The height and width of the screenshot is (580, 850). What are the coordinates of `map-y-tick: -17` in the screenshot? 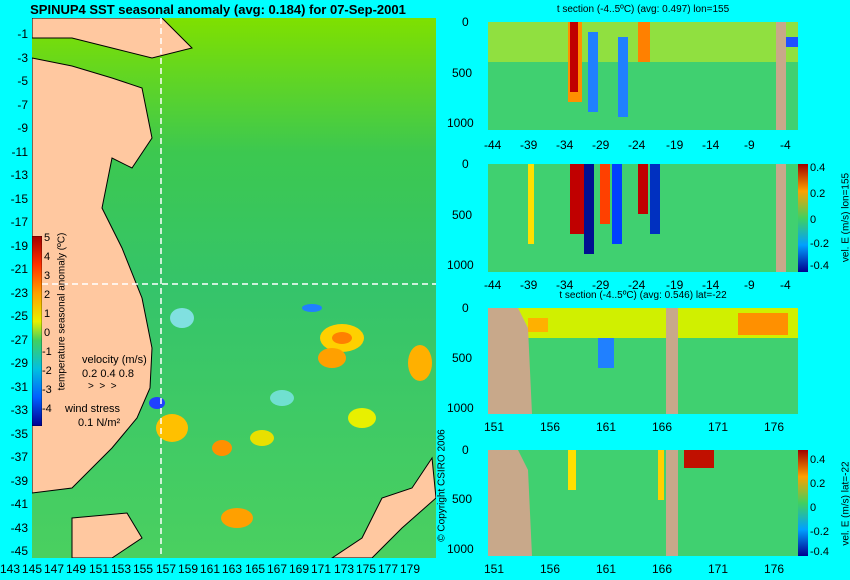 It's located at (19, 222).